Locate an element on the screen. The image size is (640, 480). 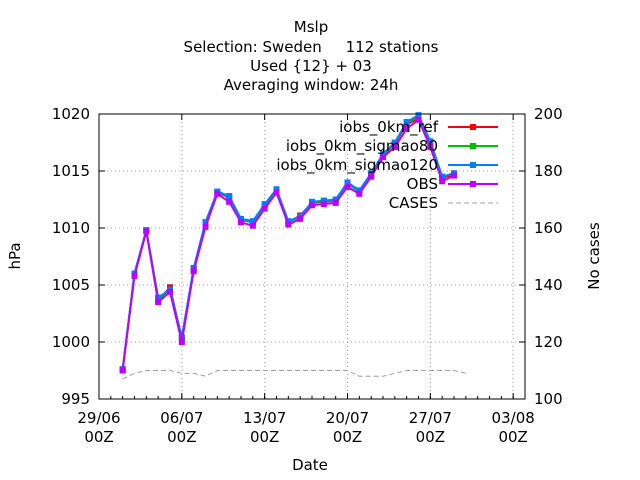
y2-tick-label: 140 is located at coordinates (548, 285).